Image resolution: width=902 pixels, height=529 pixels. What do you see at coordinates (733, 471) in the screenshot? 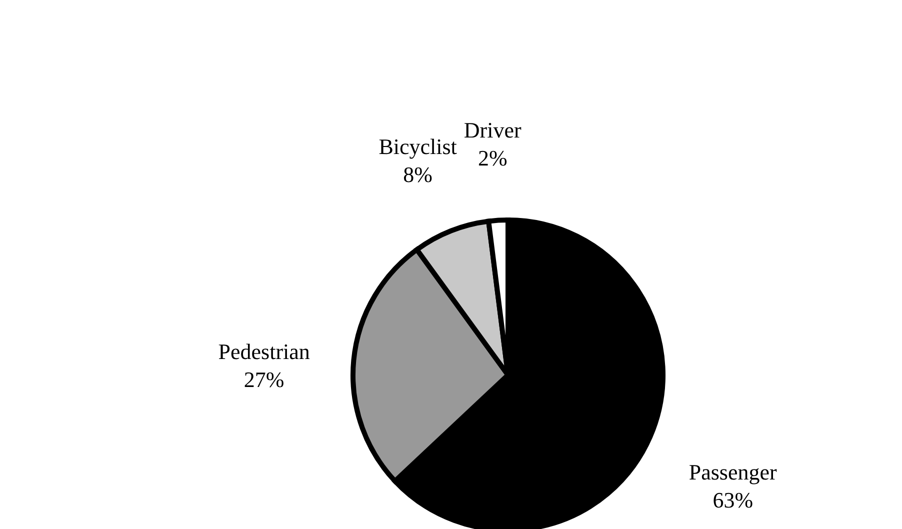
I see `slice-label: Passenger` at bounding box center [733, 471].